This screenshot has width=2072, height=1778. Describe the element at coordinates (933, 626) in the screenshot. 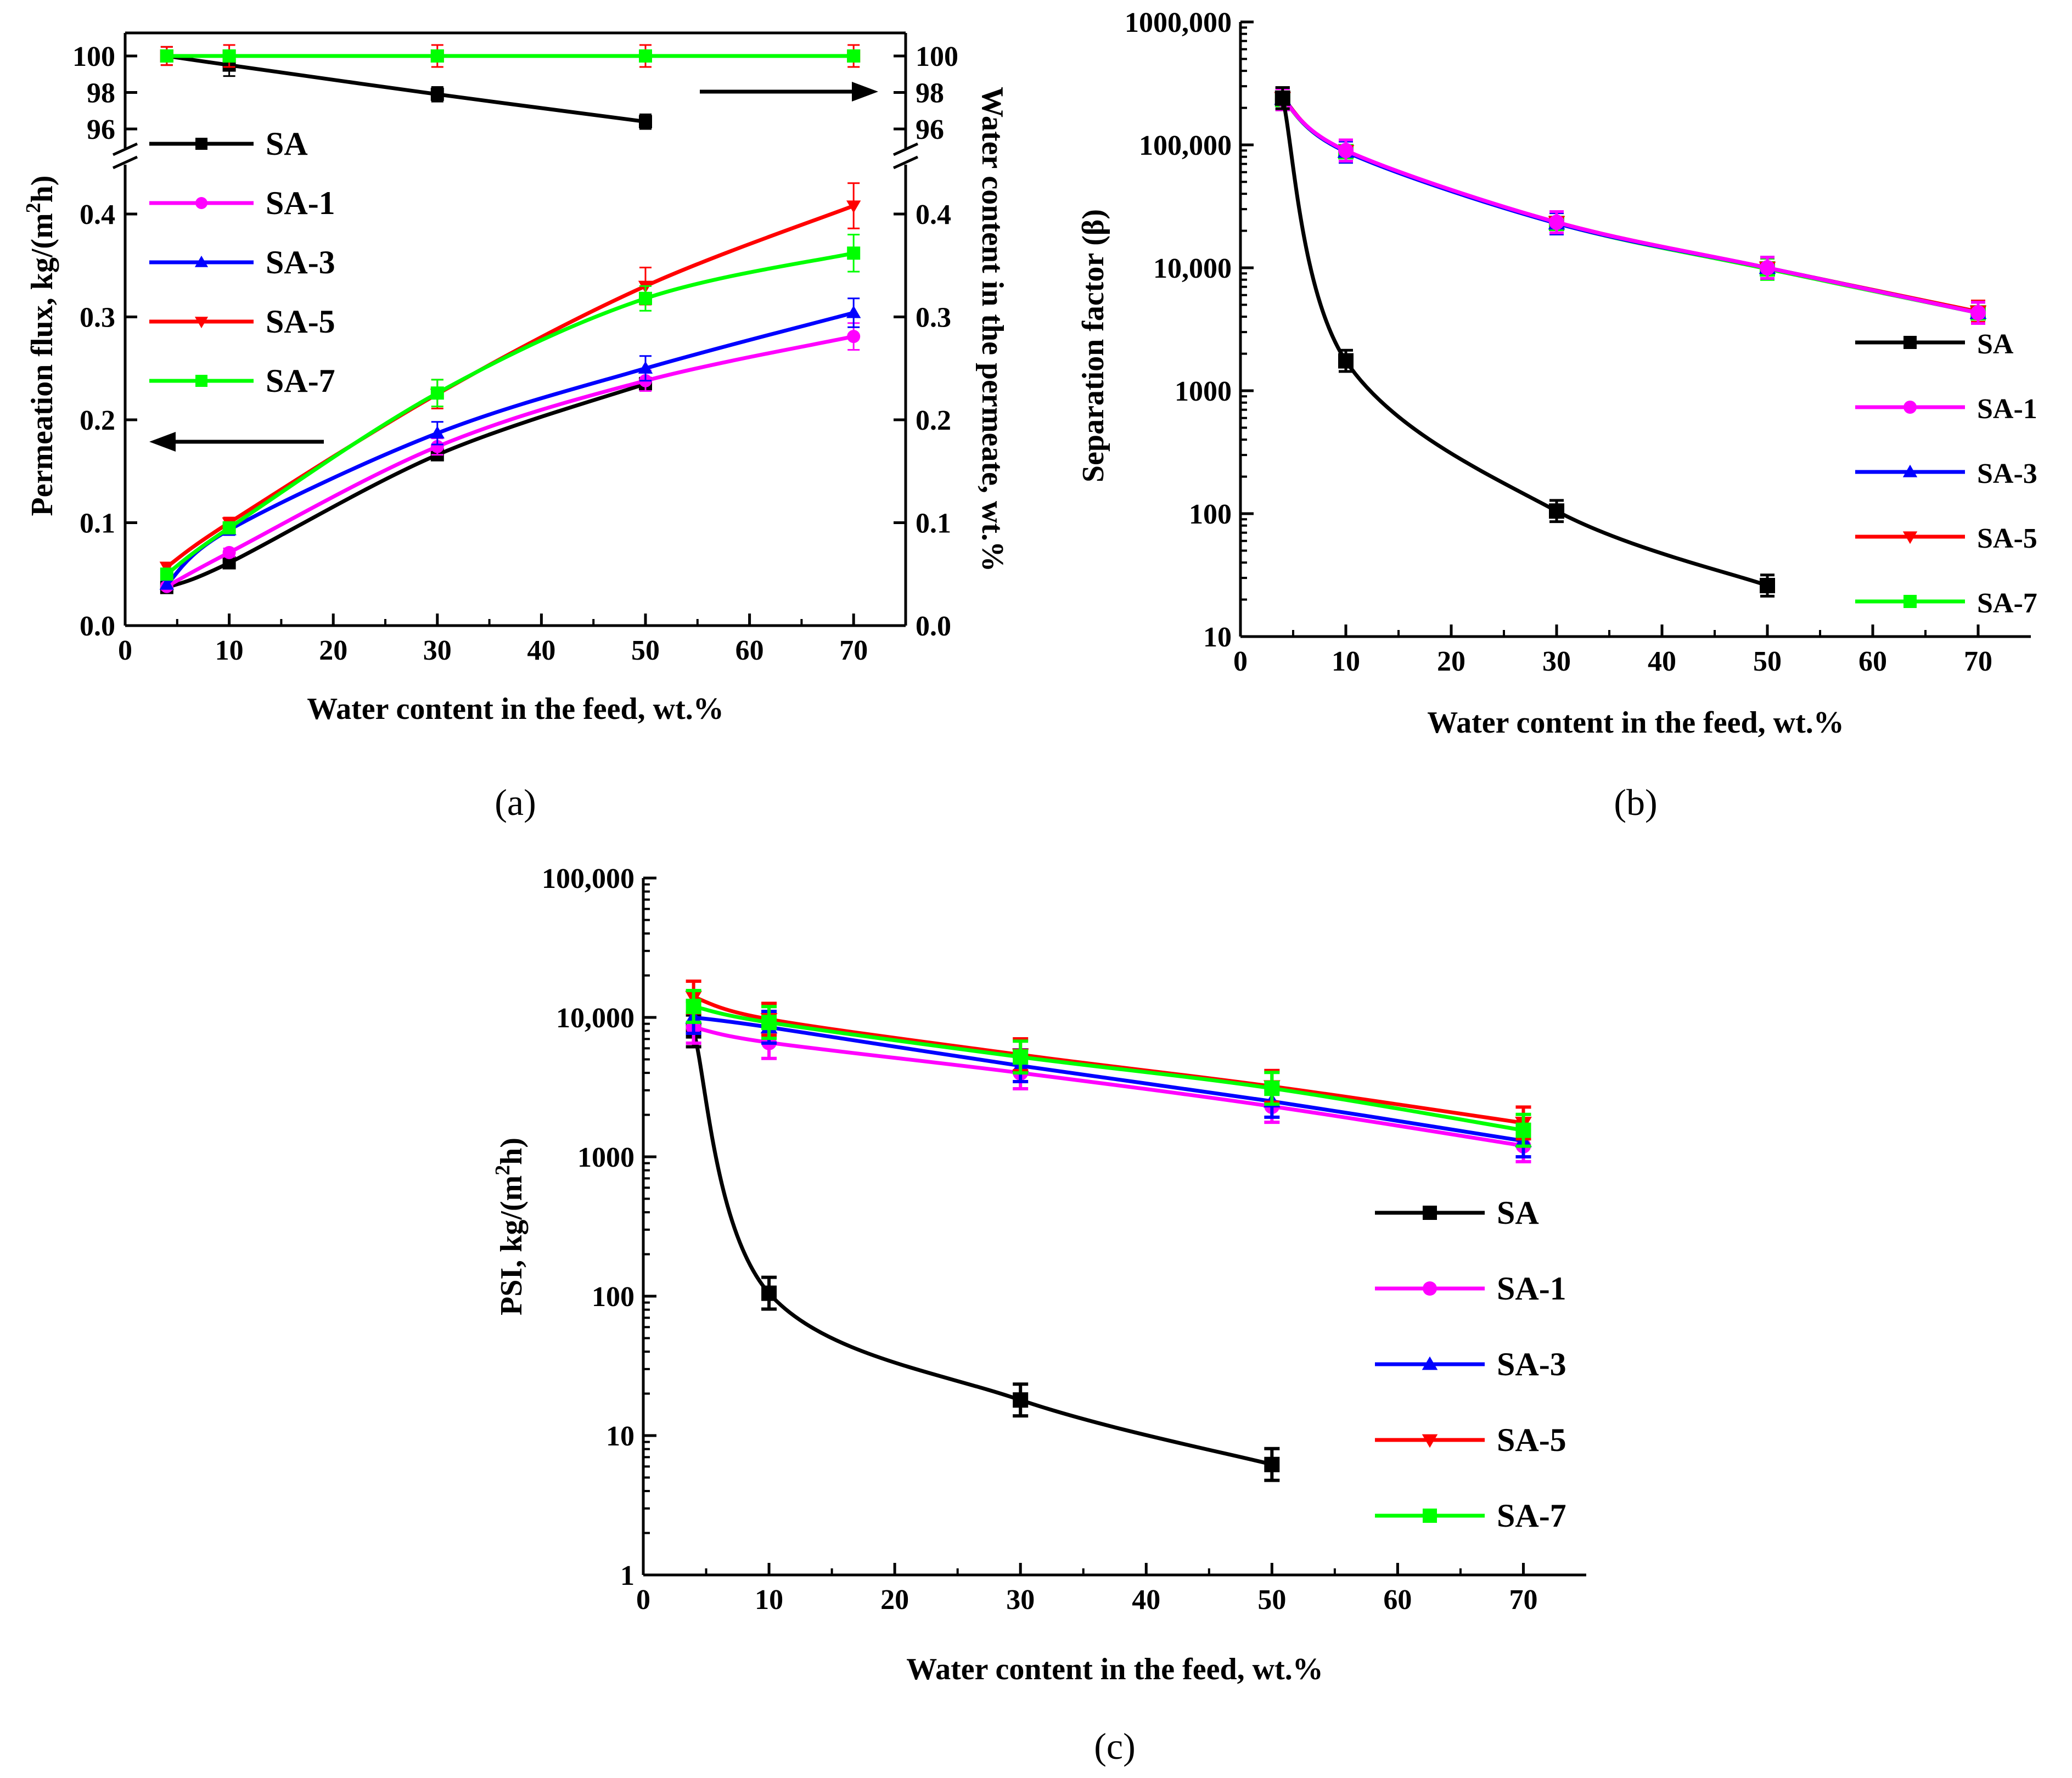

I see `a-right-tick-label-0-0: 0.0` at that location.